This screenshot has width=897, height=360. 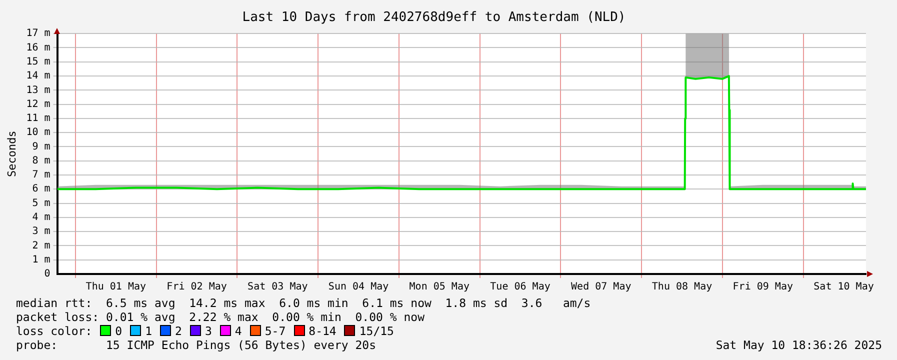 I want to click on x-tick-label: Tue 06 May, so click(x=520, y=287).